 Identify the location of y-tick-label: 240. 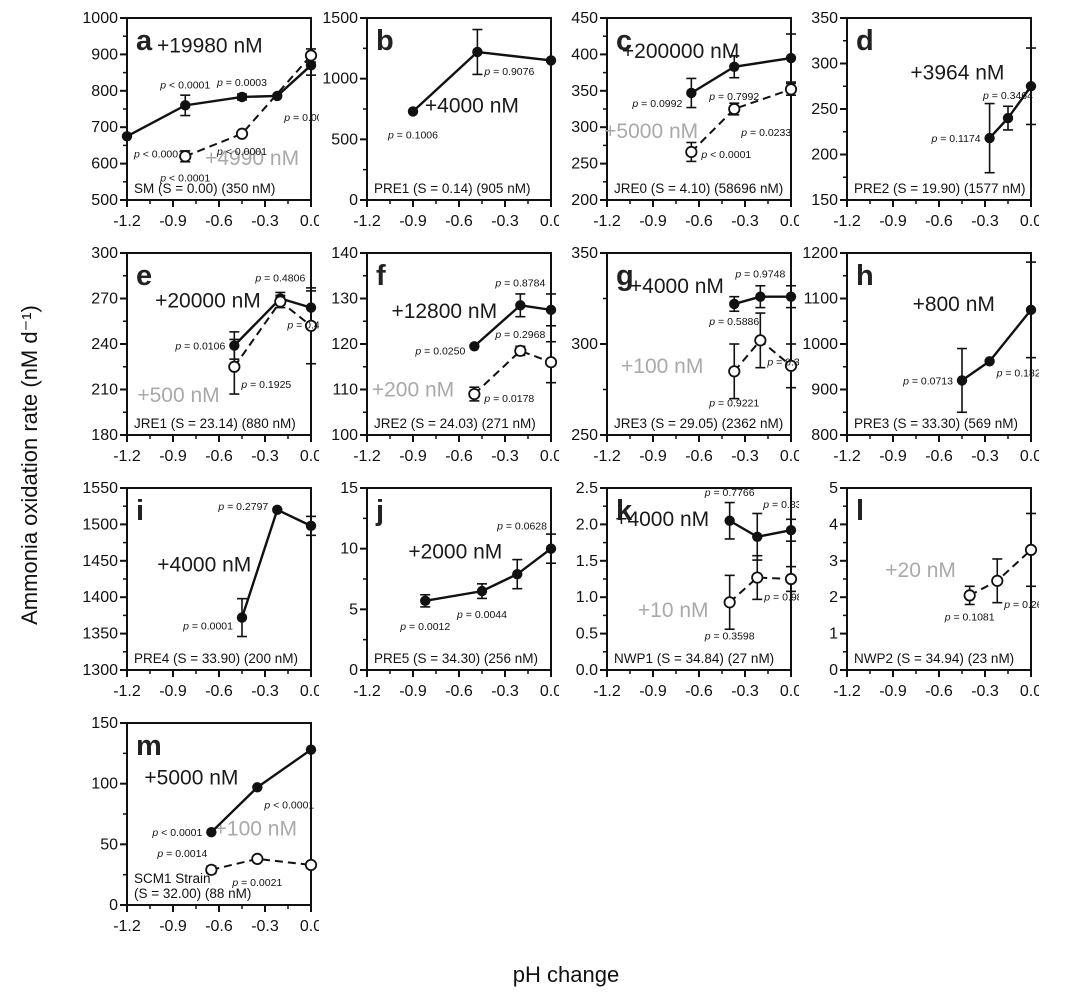
(104, 344).